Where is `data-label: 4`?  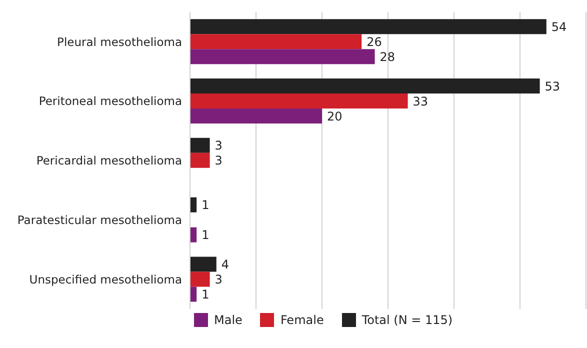 data-label: 4 is located at coordinates (225, 264).